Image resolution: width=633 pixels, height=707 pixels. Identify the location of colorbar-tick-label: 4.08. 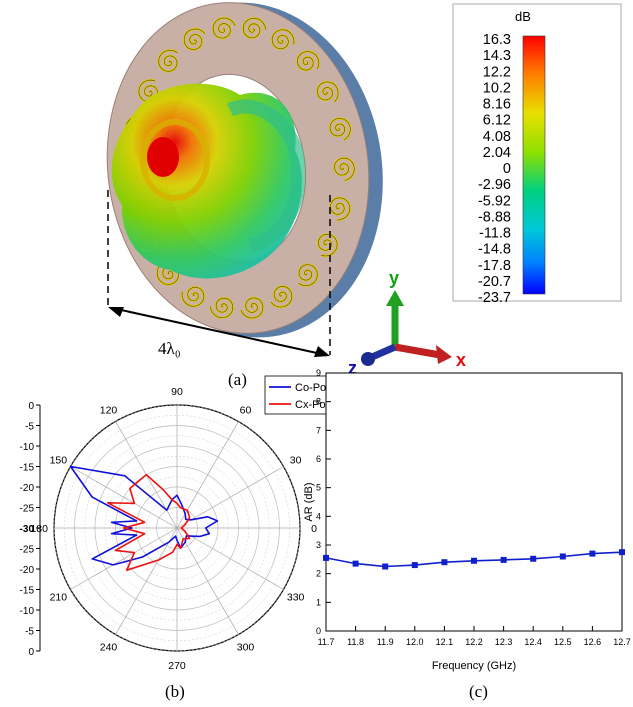
(497, 137).